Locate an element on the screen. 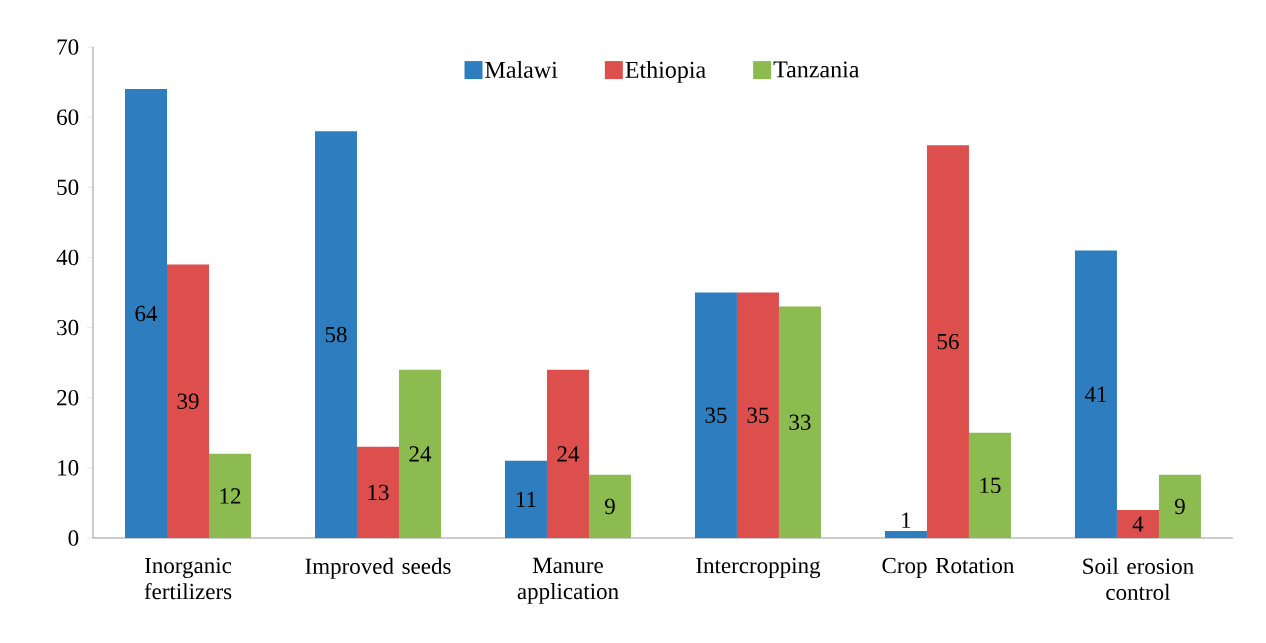  data-label: 33 is located at coordinates (800, 422).